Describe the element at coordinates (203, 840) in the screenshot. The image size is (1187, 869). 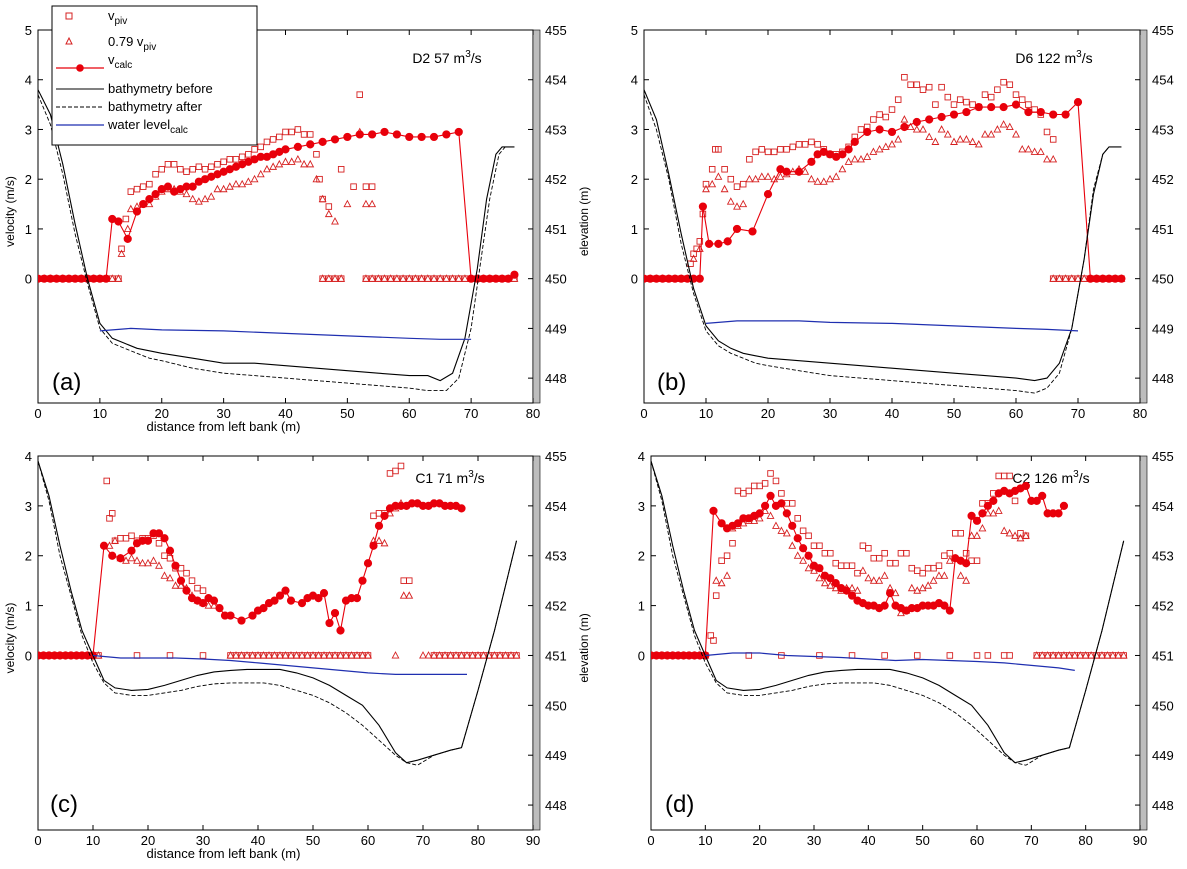
I see `x-tick-label: 30` at that location.